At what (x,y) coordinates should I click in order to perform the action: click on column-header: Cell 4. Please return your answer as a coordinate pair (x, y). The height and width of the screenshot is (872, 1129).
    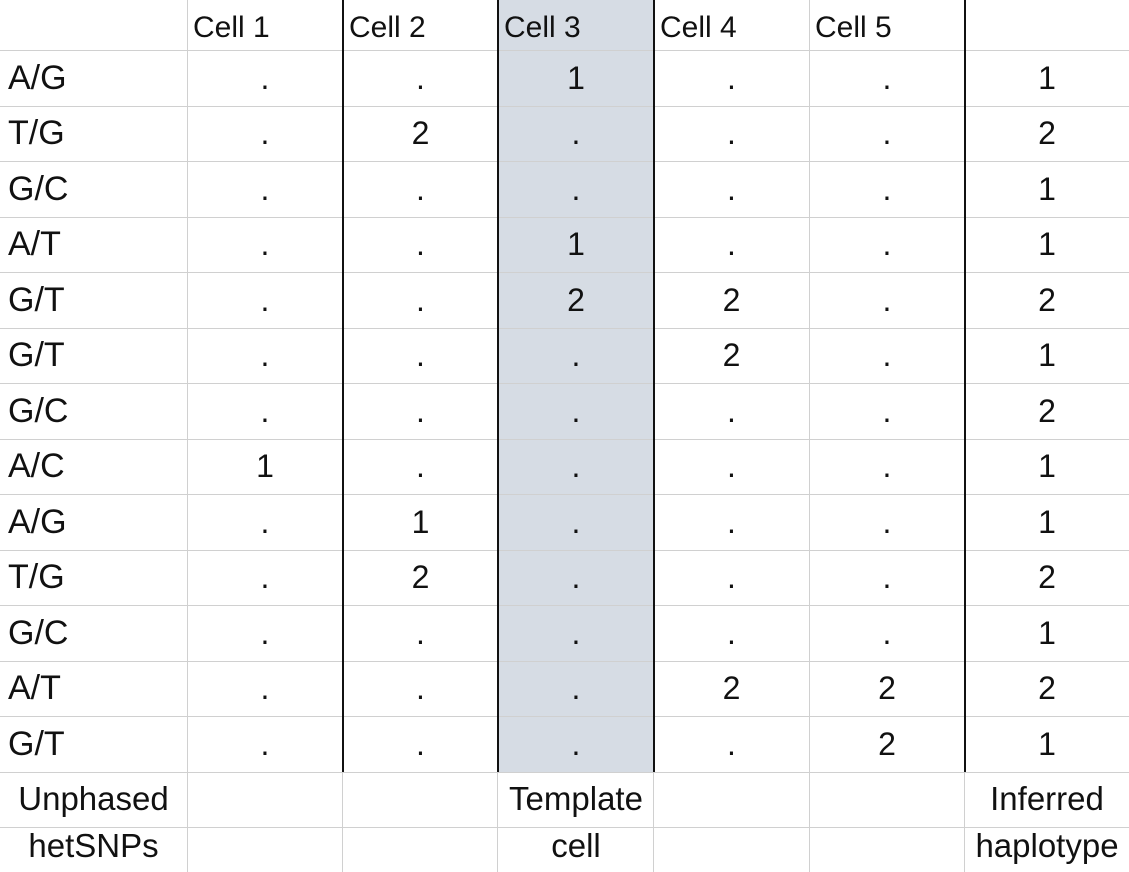
    Looking at the image, I should click on (698, 27).